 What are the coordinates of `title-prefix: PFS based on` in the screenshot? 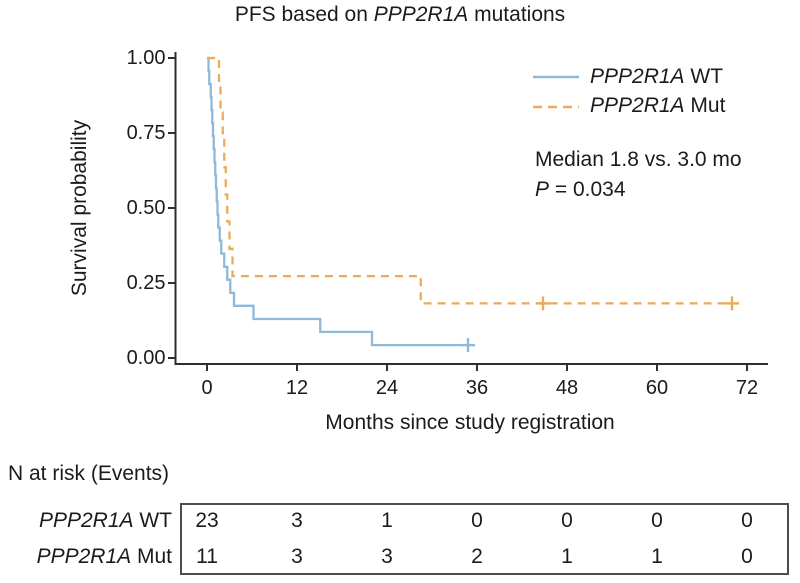 It's located at (304, 14).